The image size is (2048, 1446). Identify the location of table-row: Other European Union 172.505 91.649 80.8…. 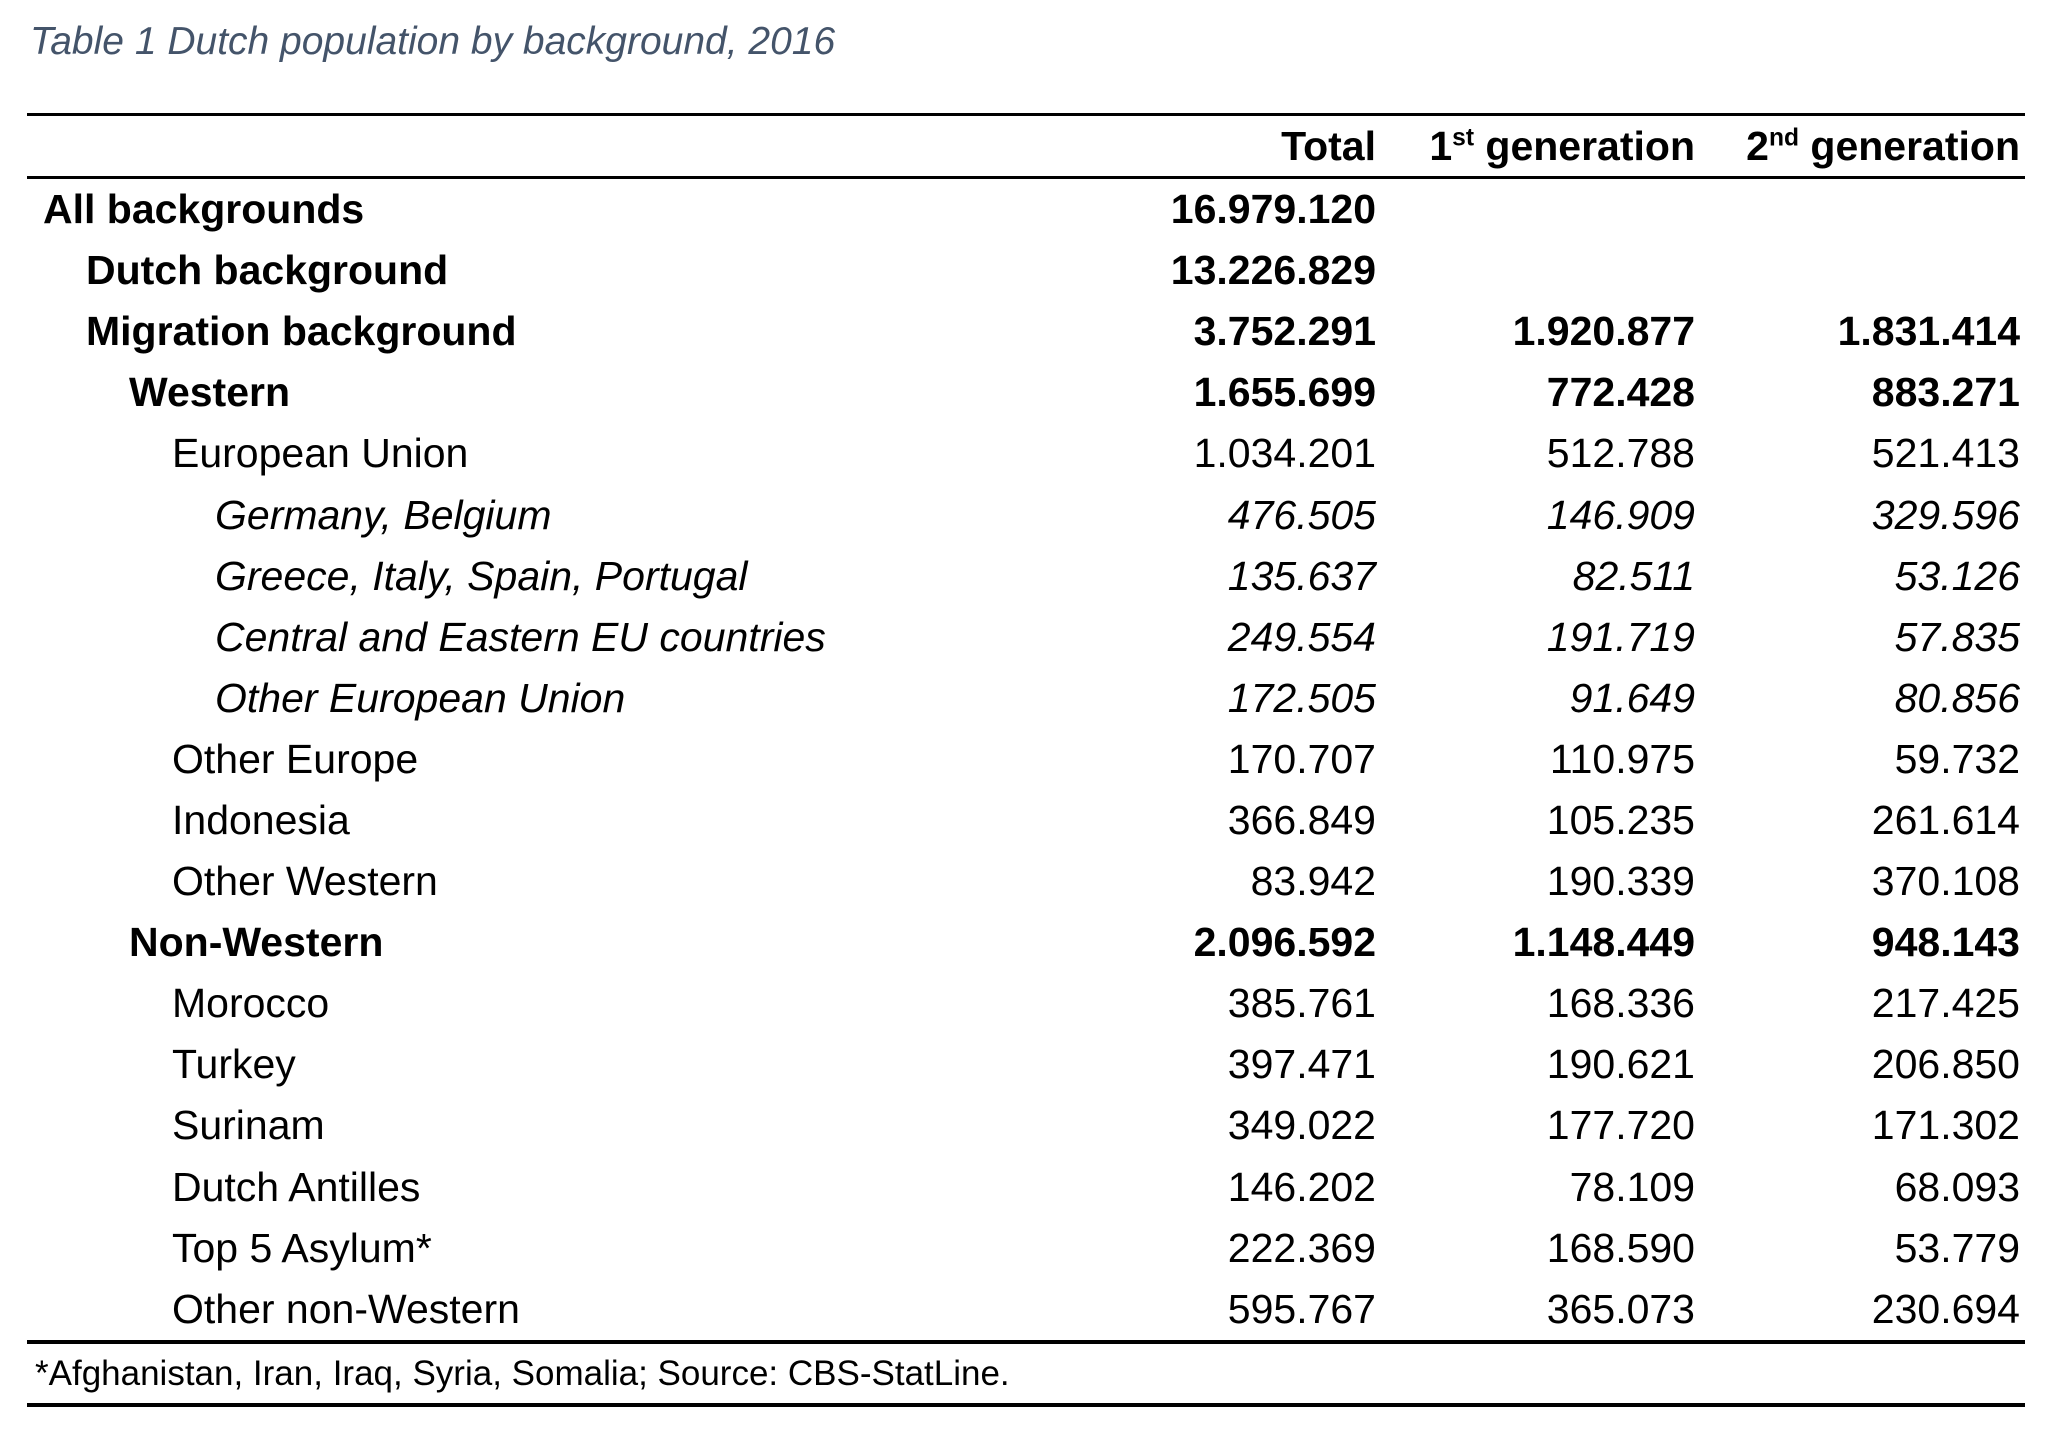
(1026, 698).